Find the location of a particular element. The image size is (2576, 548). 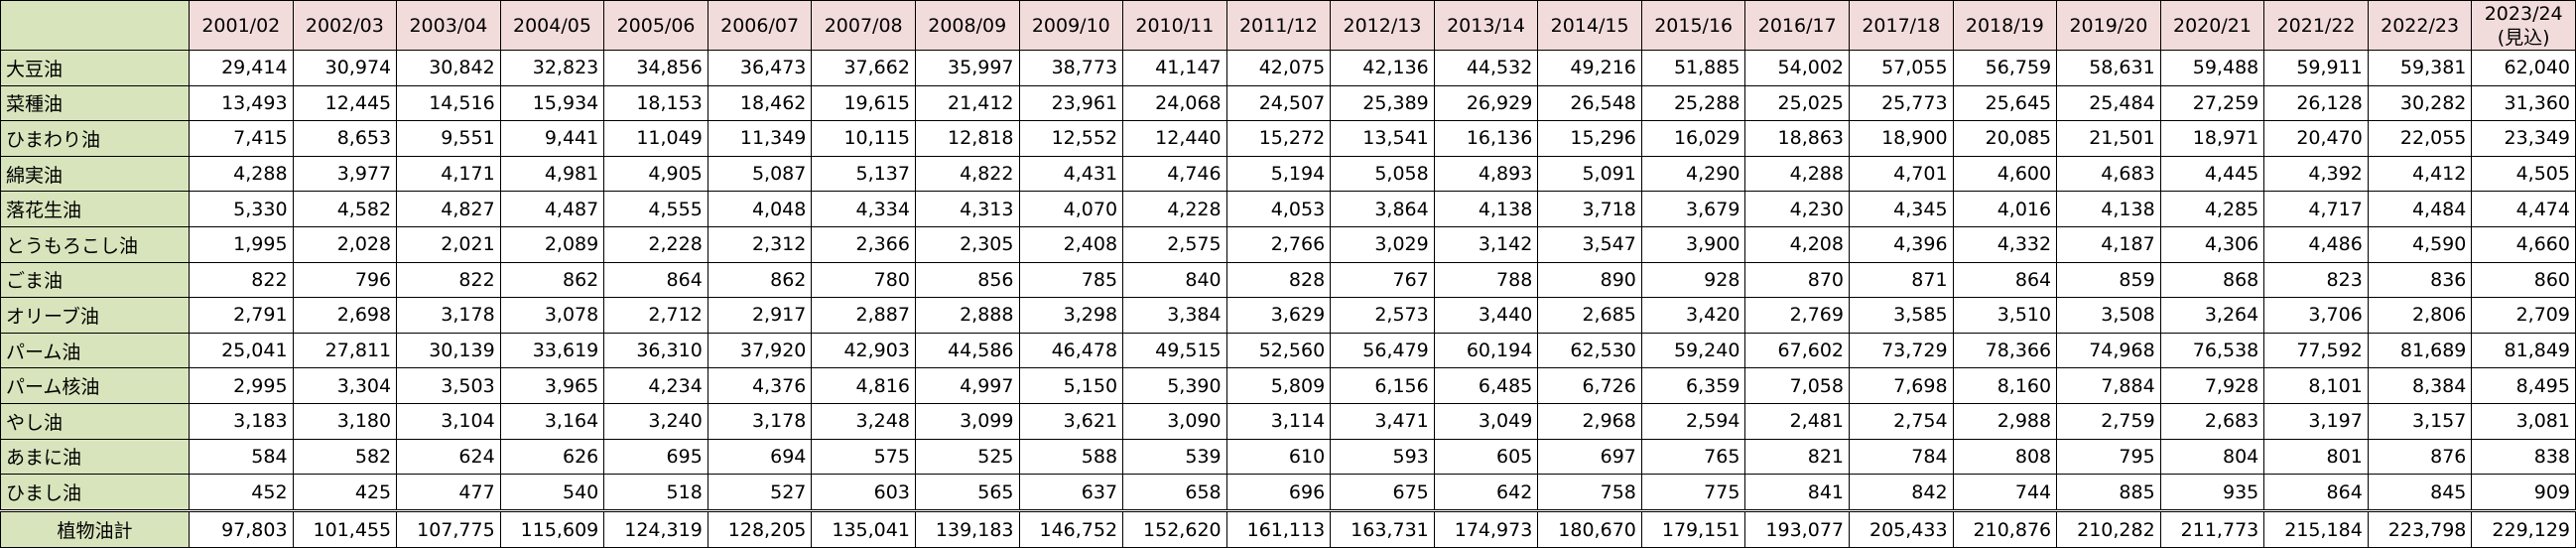

table-cell: 7,415 is located at coordinates (242, 138).